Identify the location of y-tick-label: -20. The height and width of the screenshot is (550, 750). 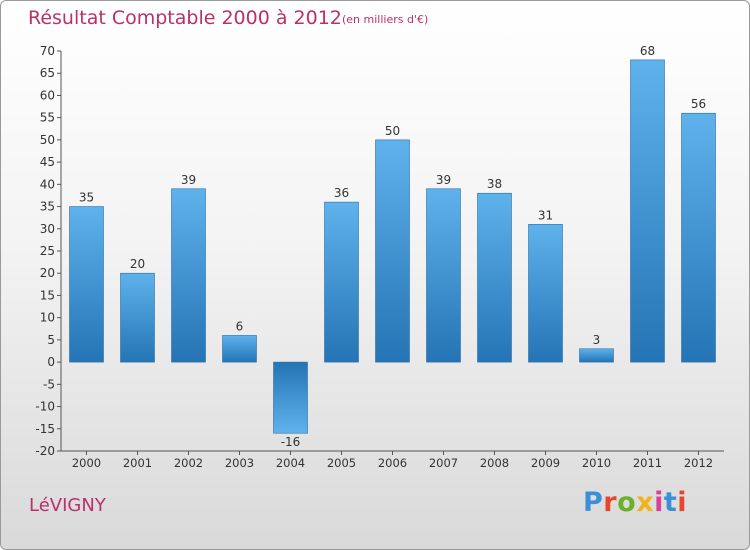
(45, 451).